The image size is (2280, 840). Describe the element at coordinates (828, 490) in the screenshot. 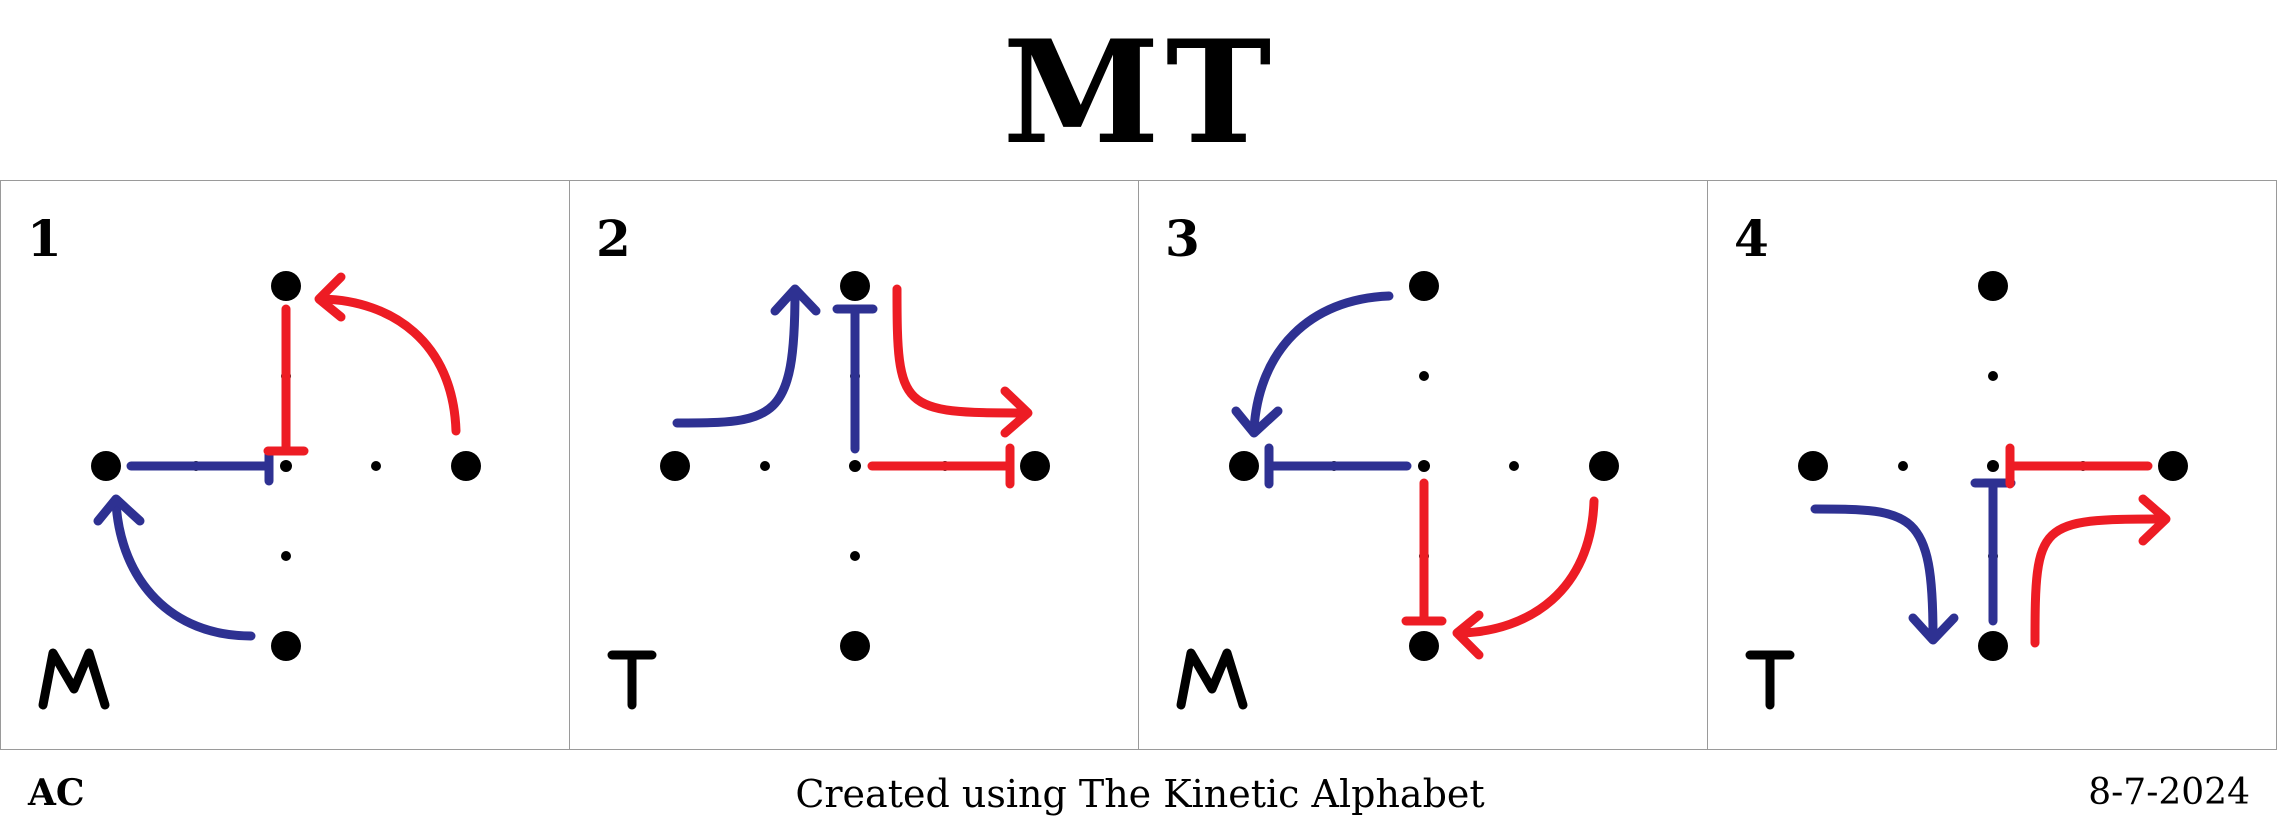

I see `panel-2-diagram` at that location.